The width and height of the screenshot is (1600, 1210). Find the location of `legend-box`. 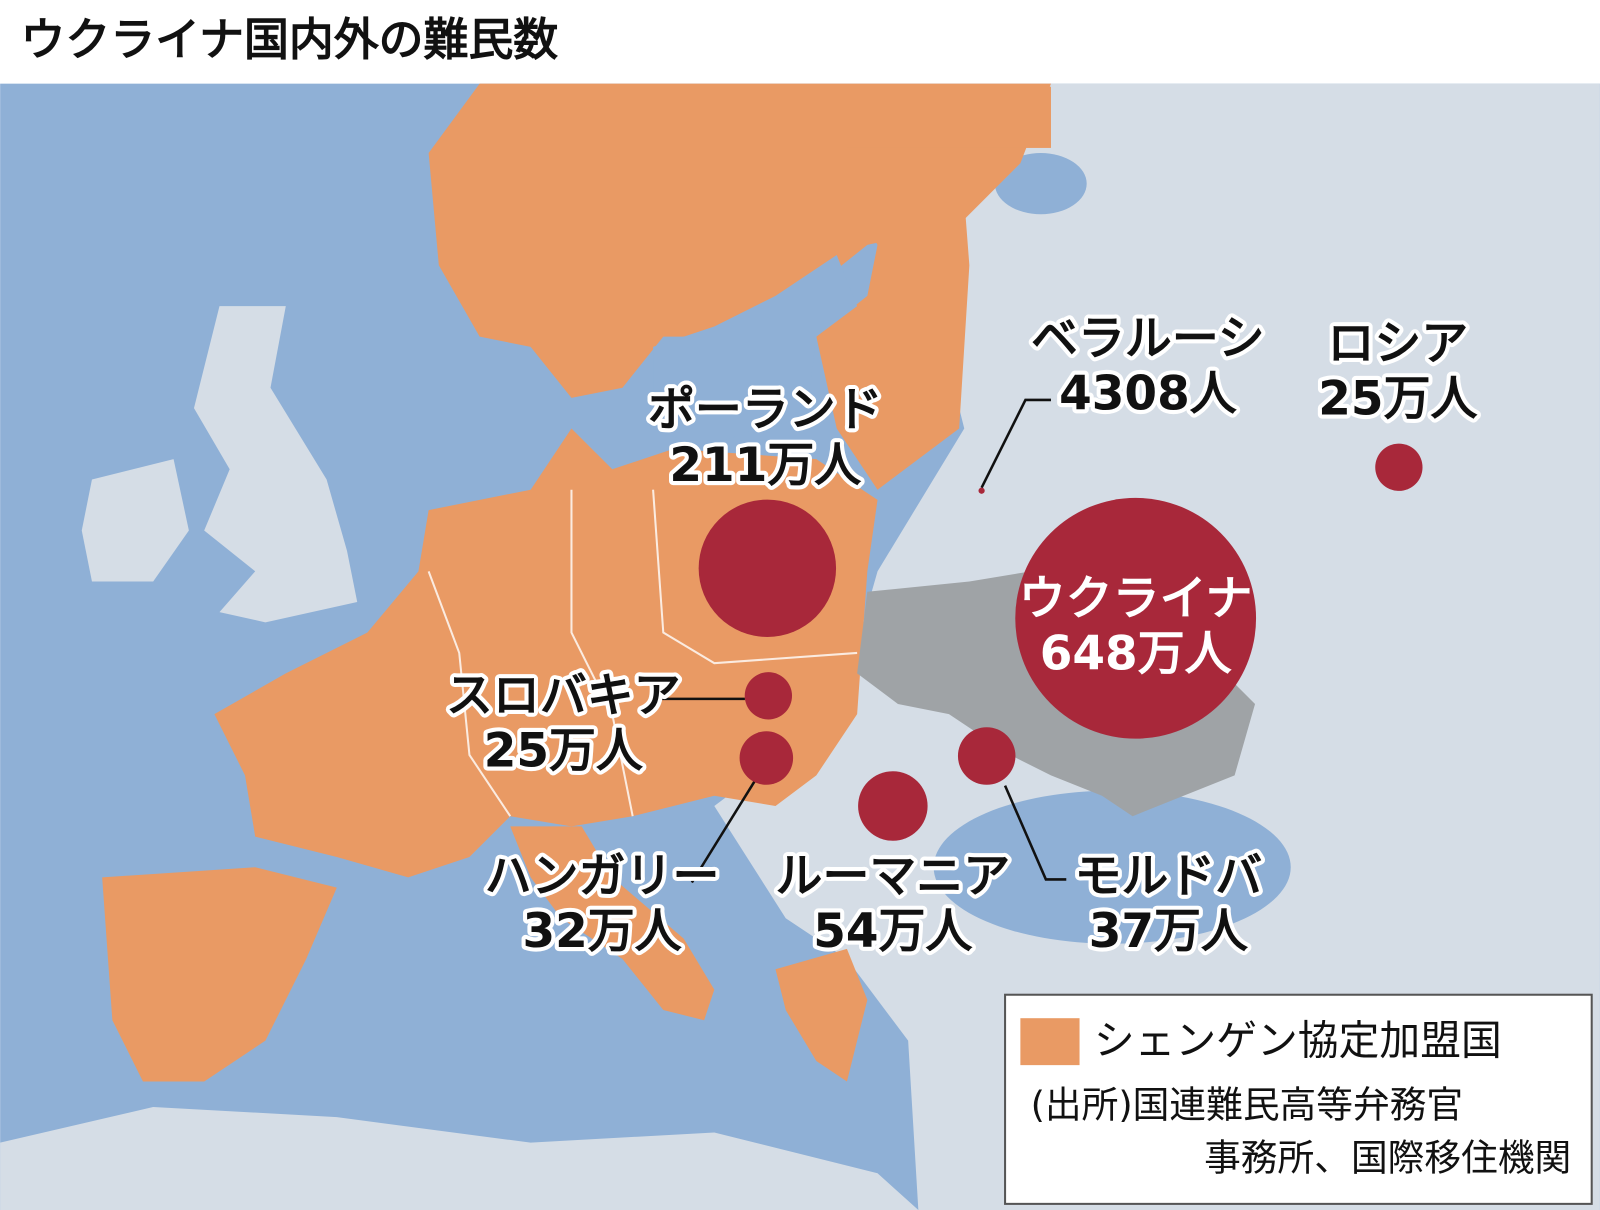

legend-box is located at coordinates (1298, 1099).